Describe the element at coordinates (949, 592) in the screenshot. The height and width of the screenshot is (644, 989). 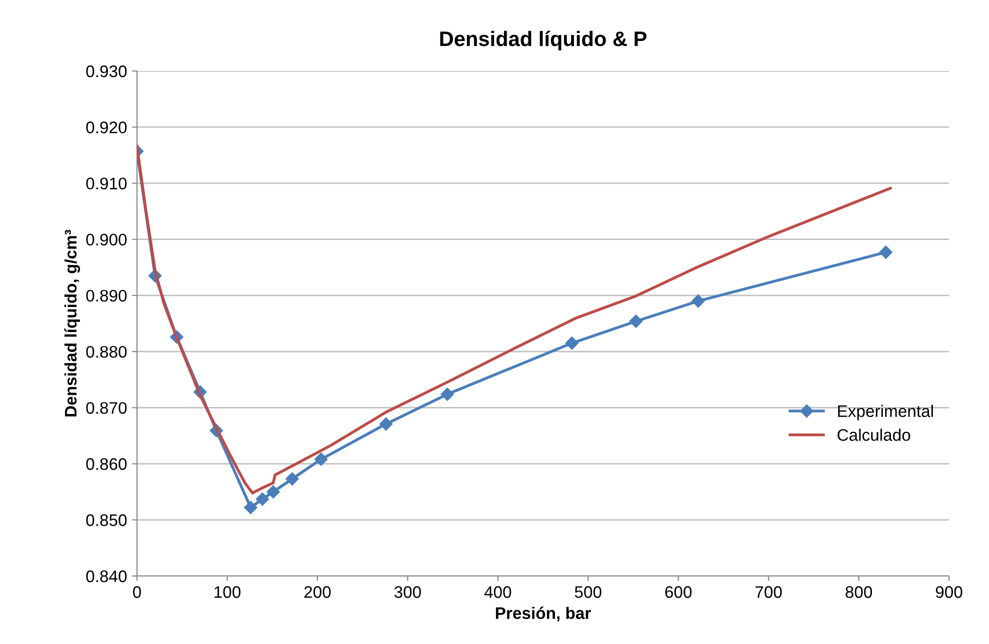
I see `x-tick-label: 900` at that location.